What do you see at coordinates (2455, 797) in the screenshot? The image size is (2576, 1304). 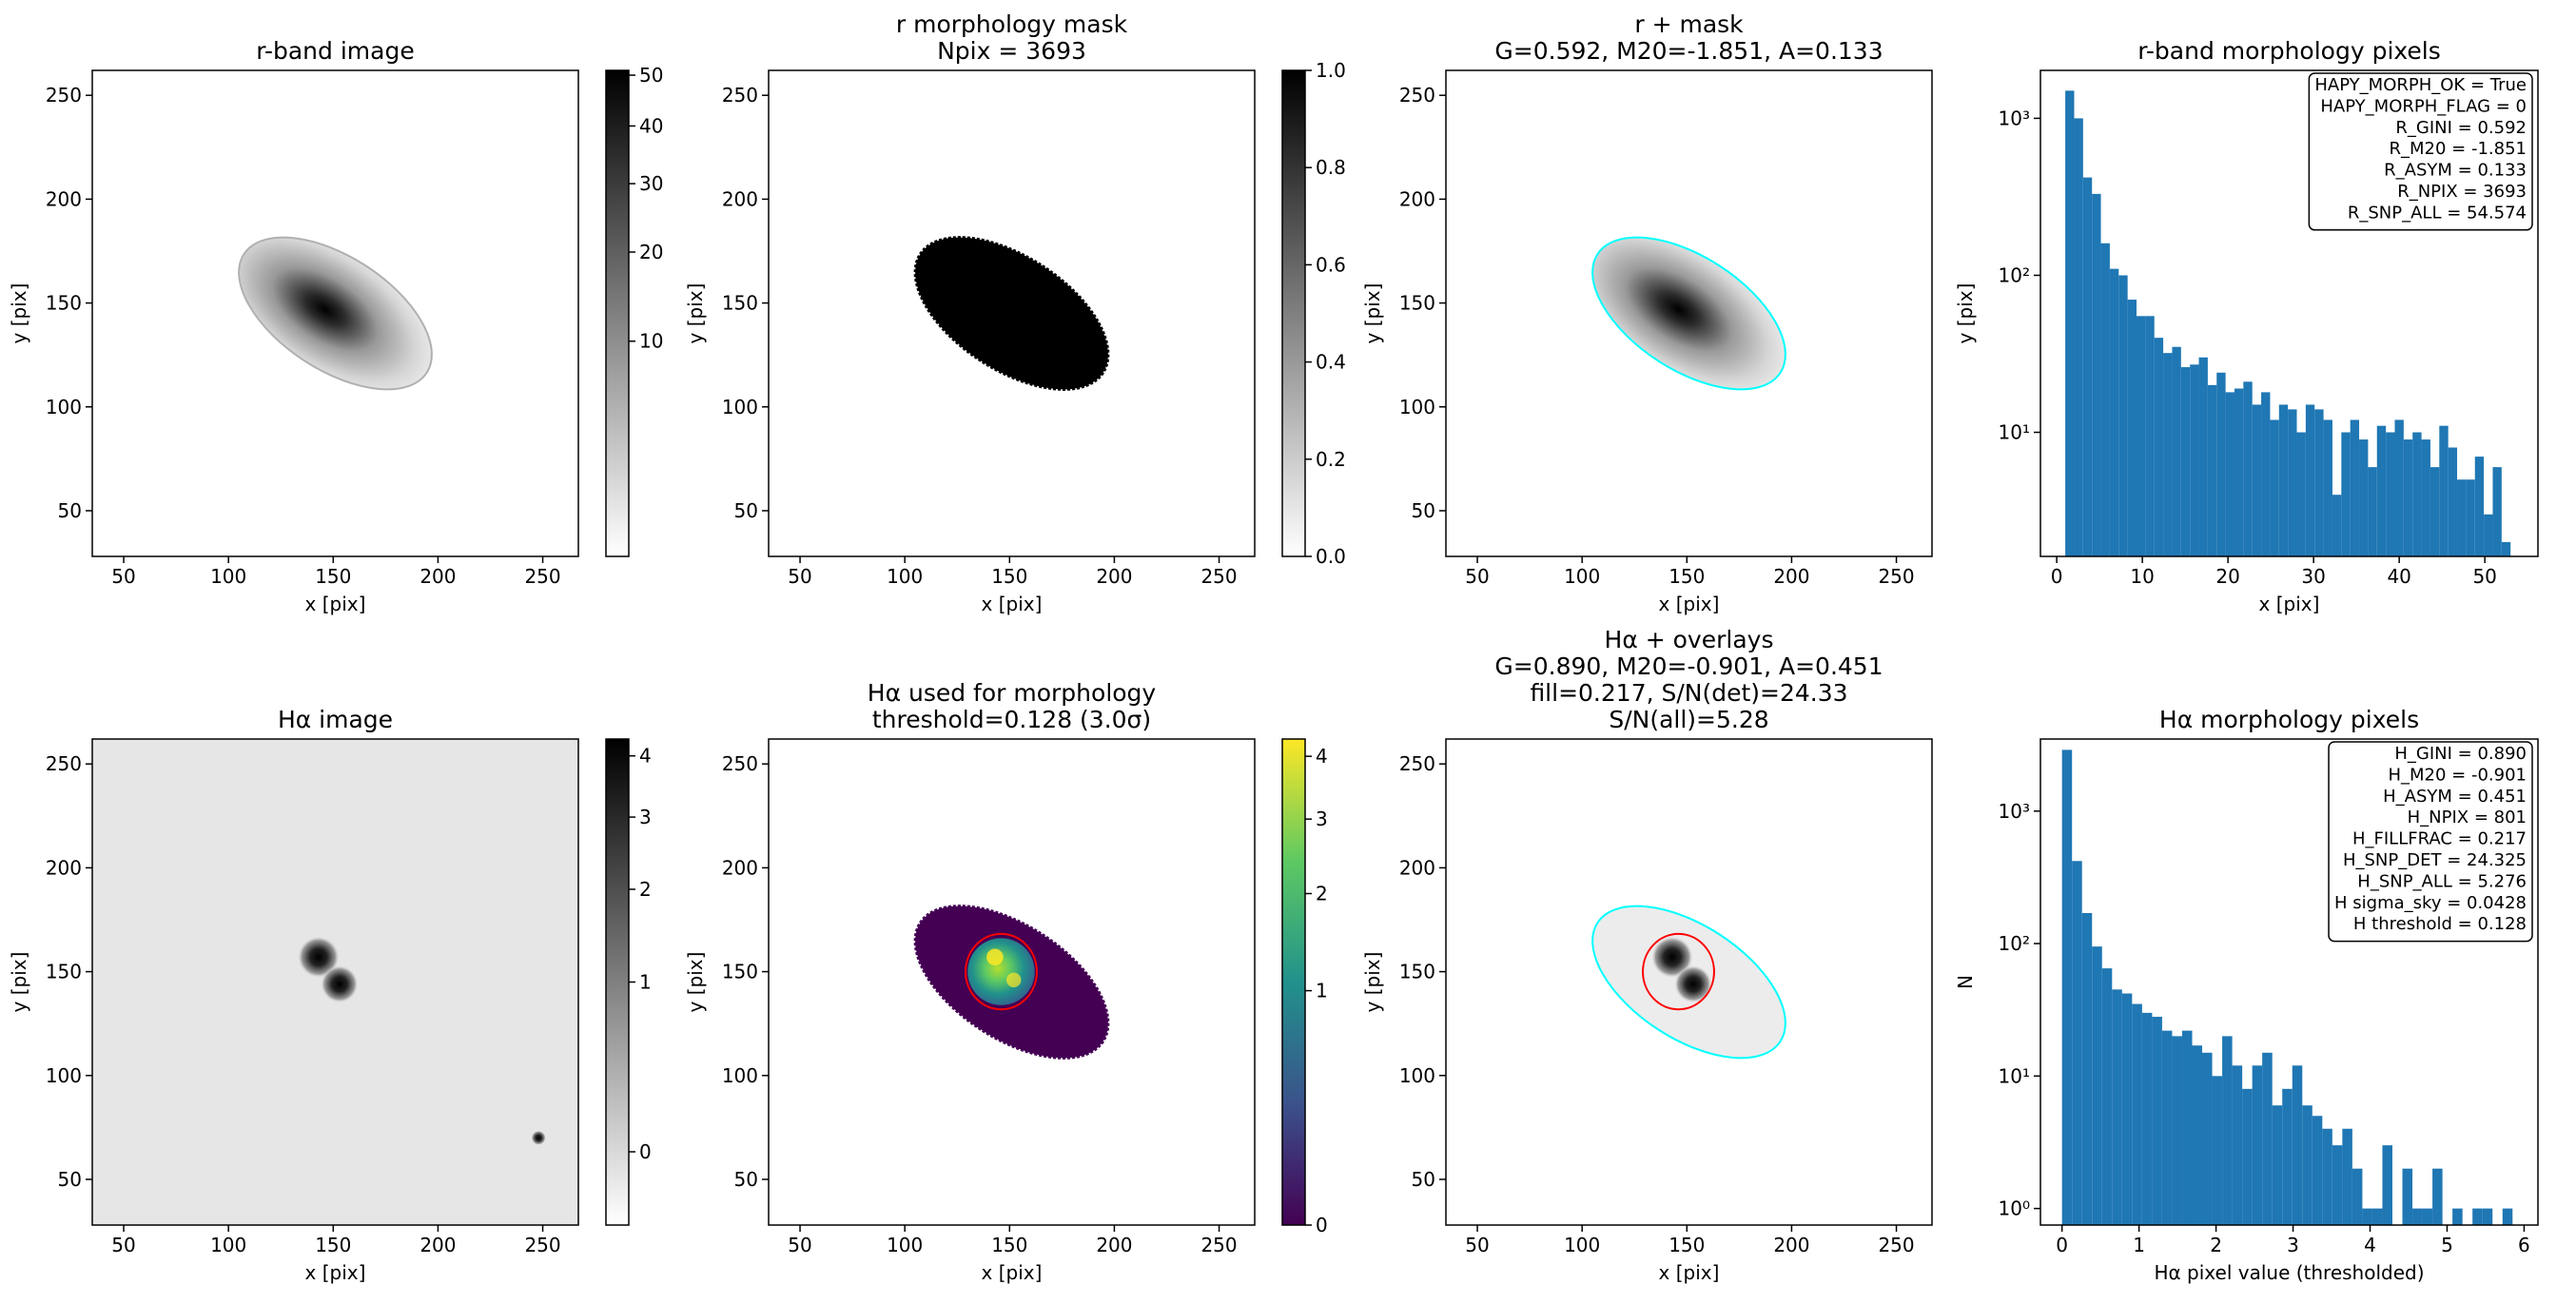 I see `annotation-text: H_ASYM = 0.451` at bounding box center [2455, 797].